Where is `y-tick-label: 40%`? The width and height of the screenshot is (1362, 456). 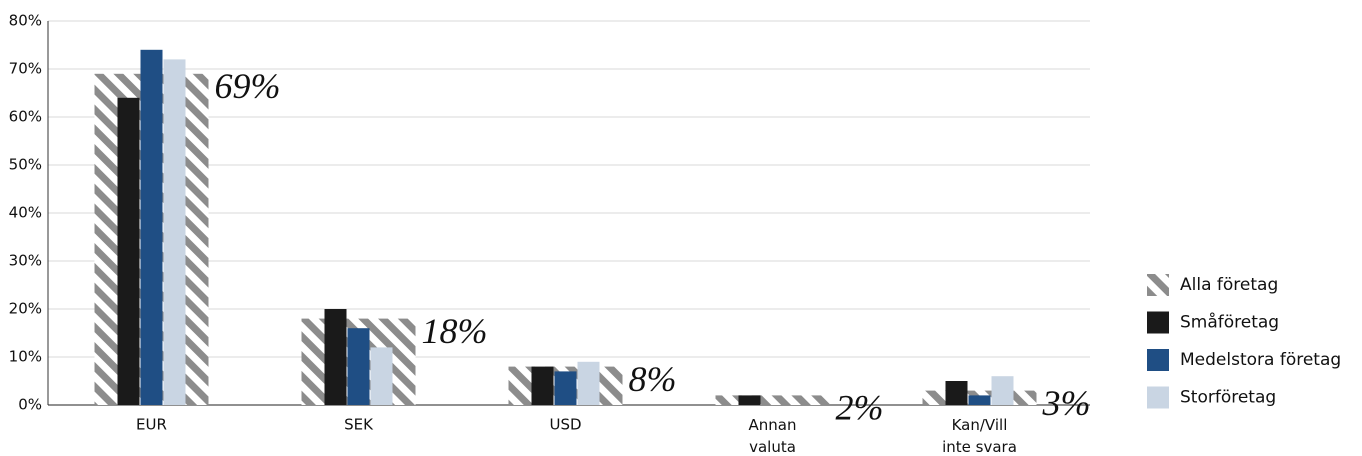 y-tick-label: 40% is located at coordinates (25, 213).